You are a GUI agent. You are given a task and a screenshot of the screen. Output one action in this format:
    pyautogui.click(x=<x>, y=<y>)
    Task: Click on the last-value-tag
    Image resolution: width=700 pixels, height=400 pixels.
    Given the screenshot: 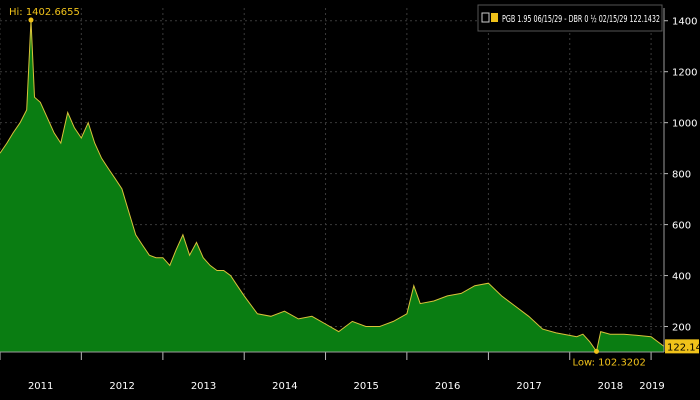 What is the action you would take?
    pyautogui.click(x=682, y=346)
    